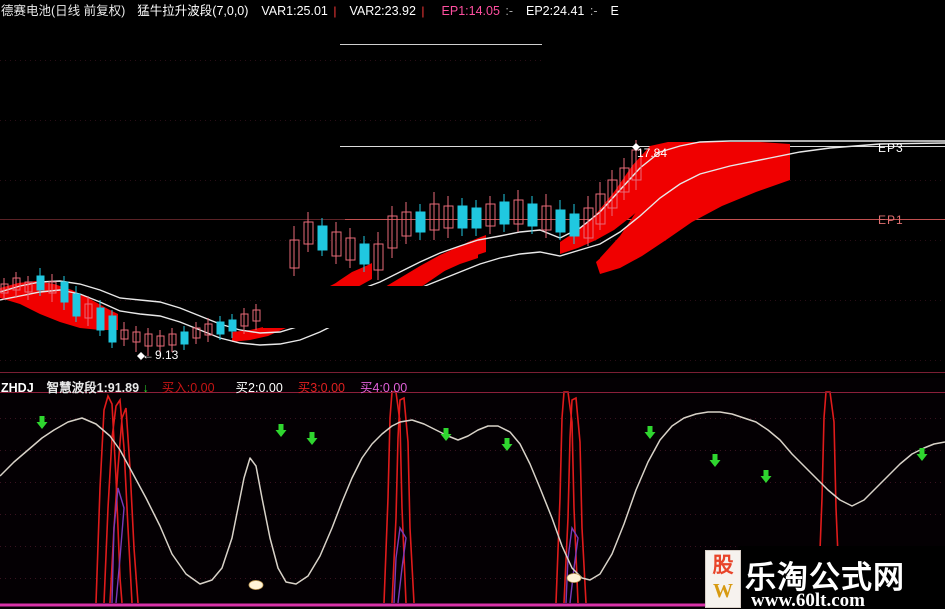  Describe the element at coordinates (470, 11) in the screenshot. I see `ep1-value-label: EP1:14.05` at that location.